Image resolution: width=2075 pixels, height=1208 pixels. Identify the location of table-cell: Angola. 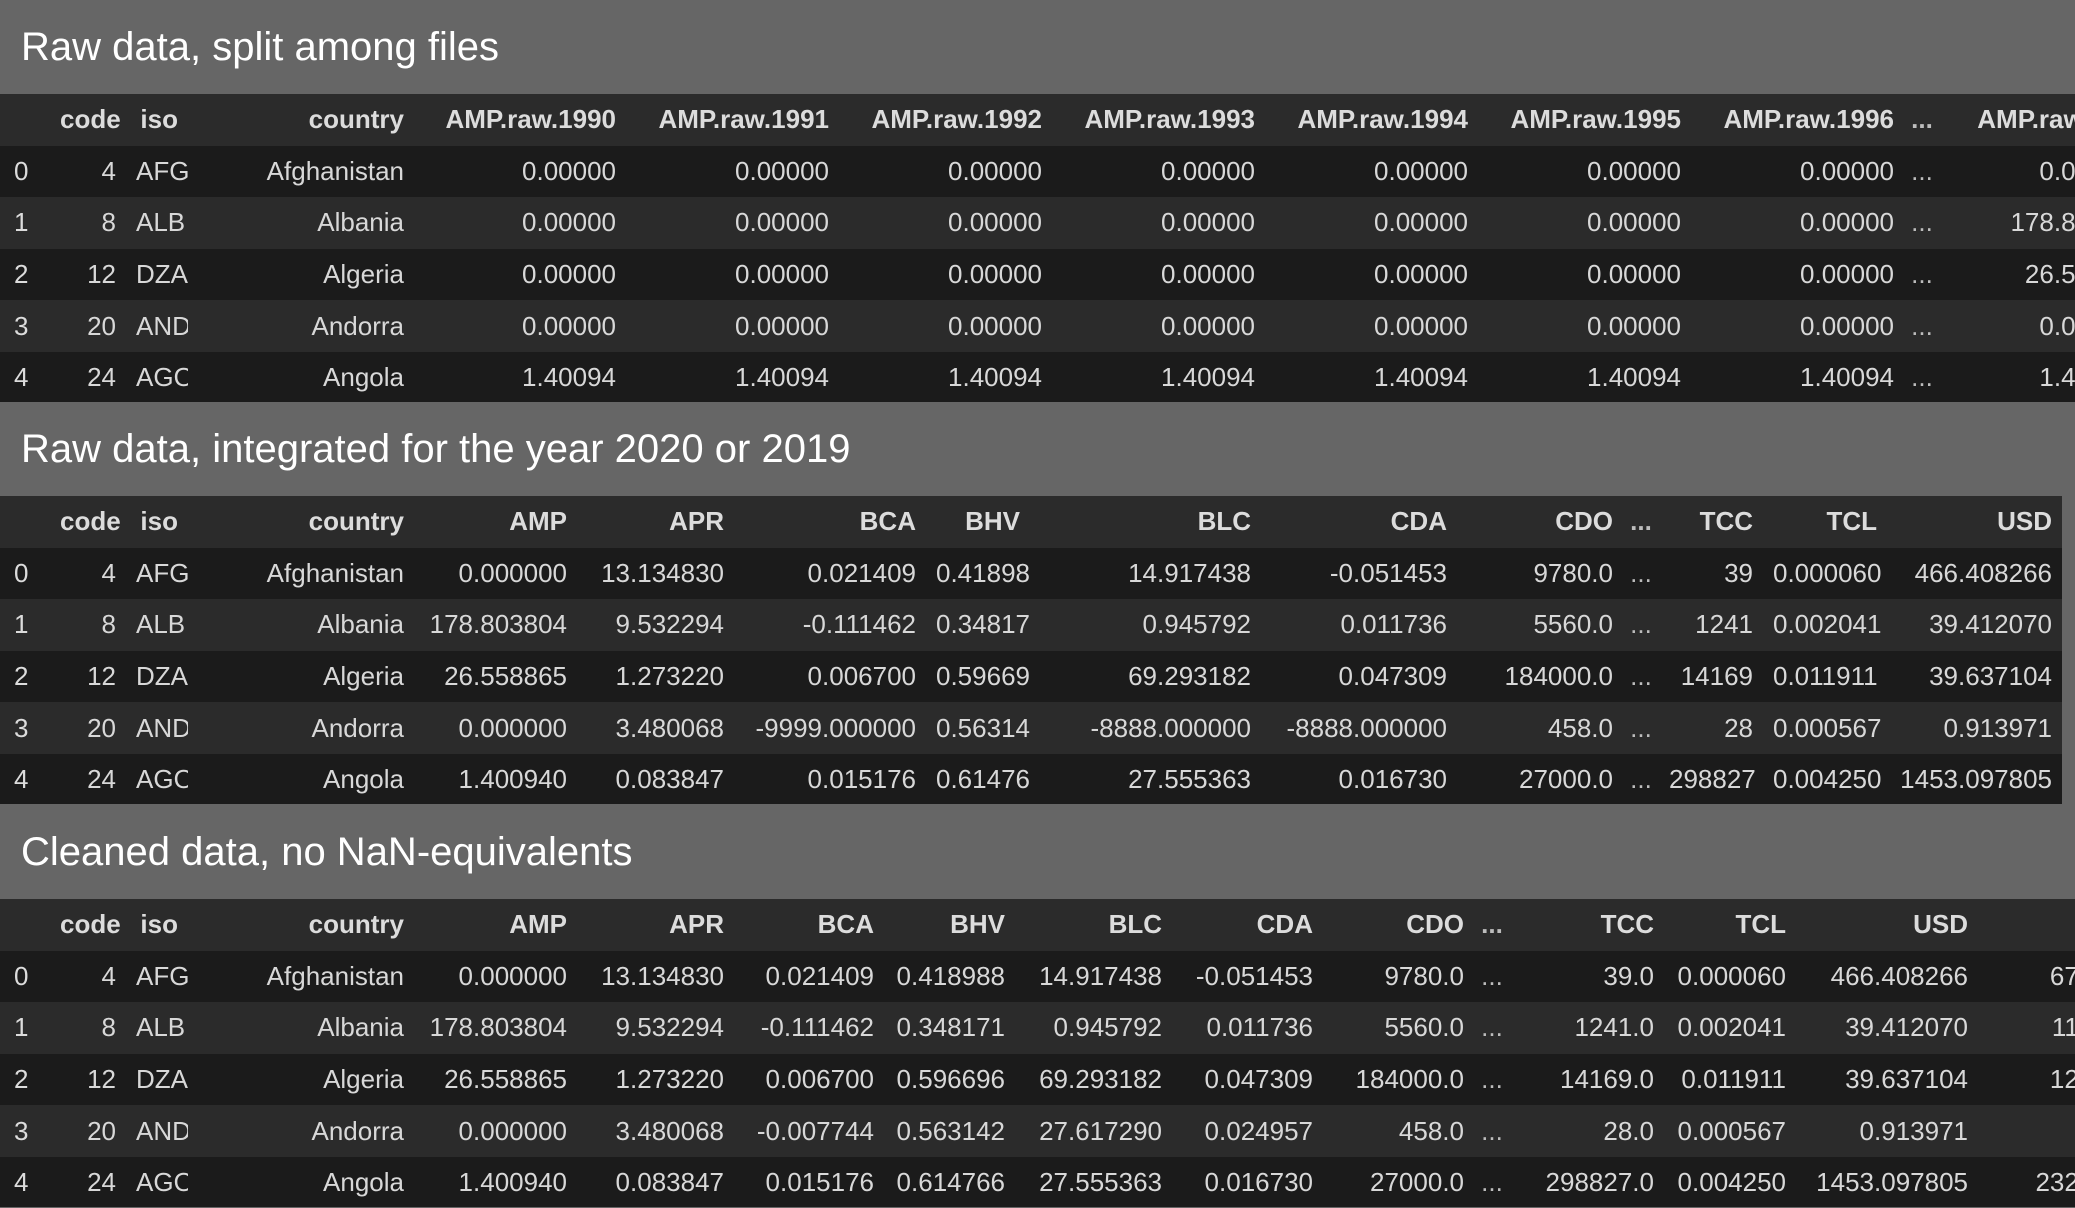
(301, 376).